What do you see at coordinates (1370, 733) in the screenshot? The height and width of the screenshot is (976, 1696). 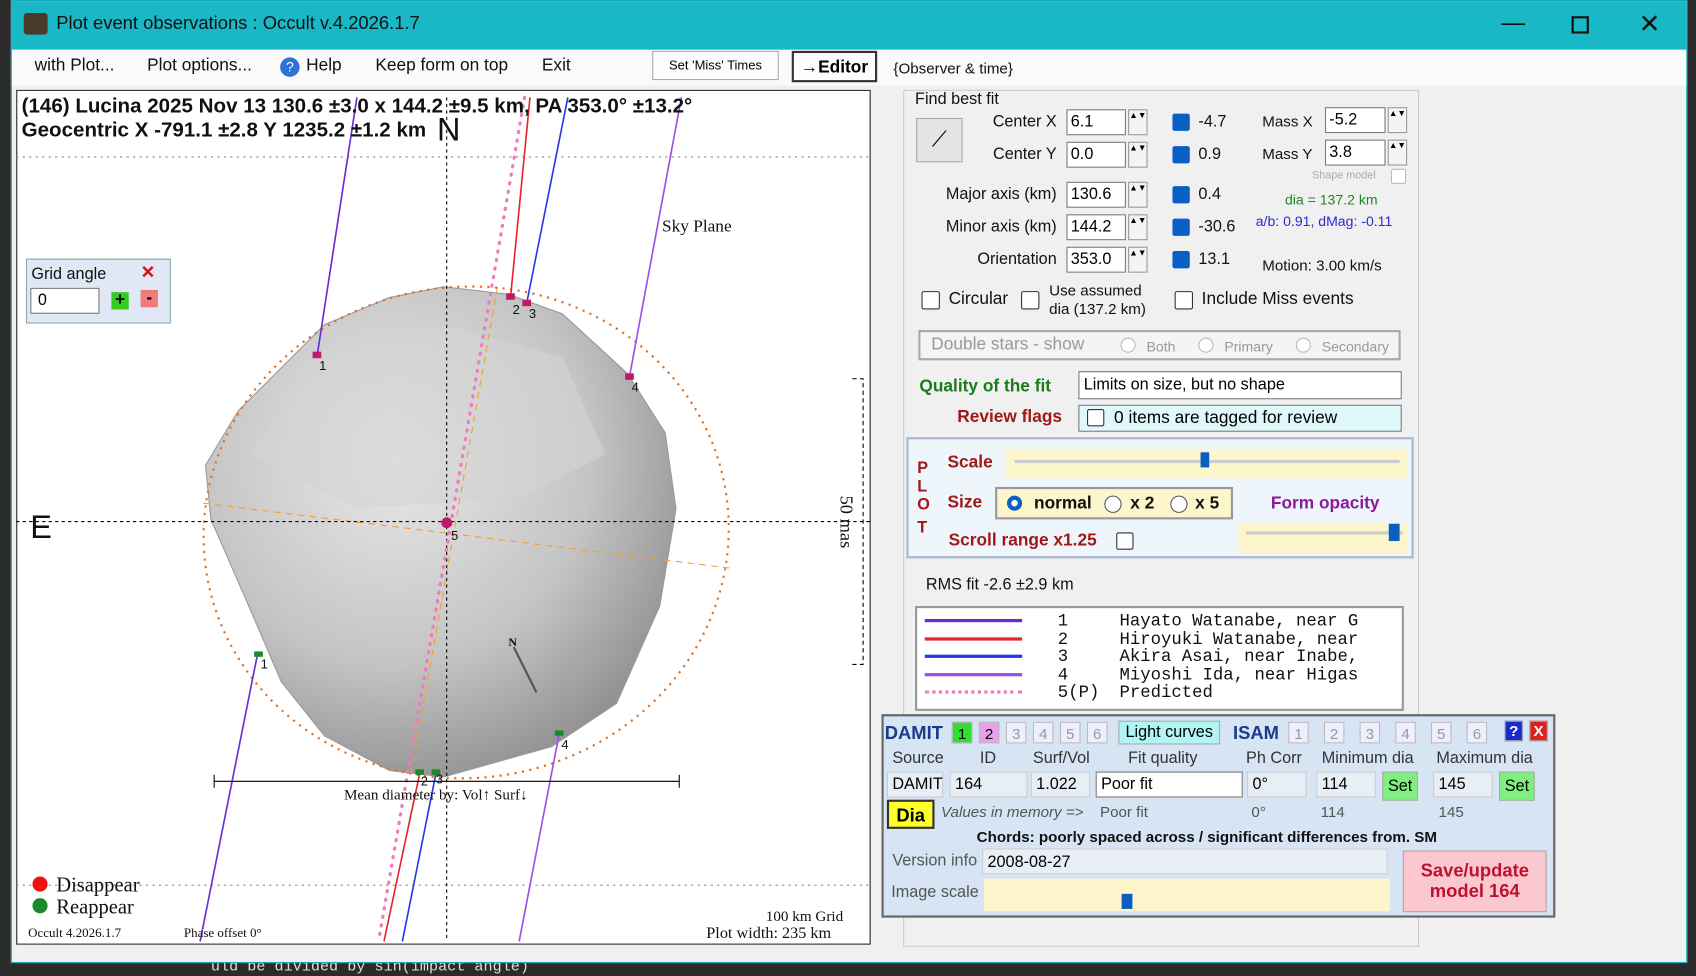 I see `isam-button: 3` at bounding box center [1370, 733].